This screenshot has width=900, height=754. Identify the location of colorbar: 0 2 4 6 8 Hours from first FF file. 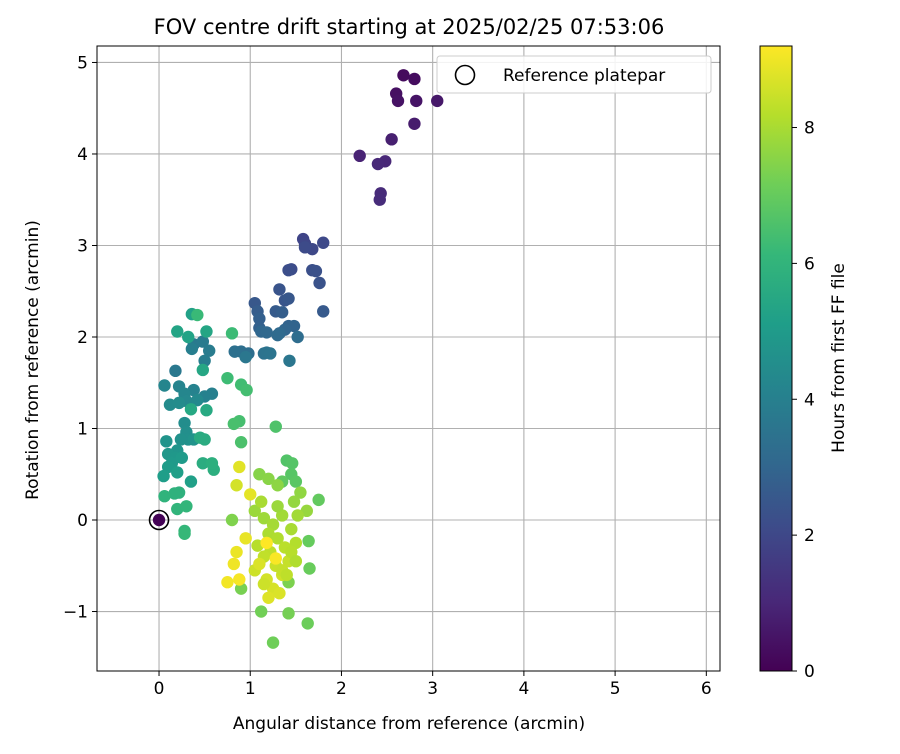
(804, 363).